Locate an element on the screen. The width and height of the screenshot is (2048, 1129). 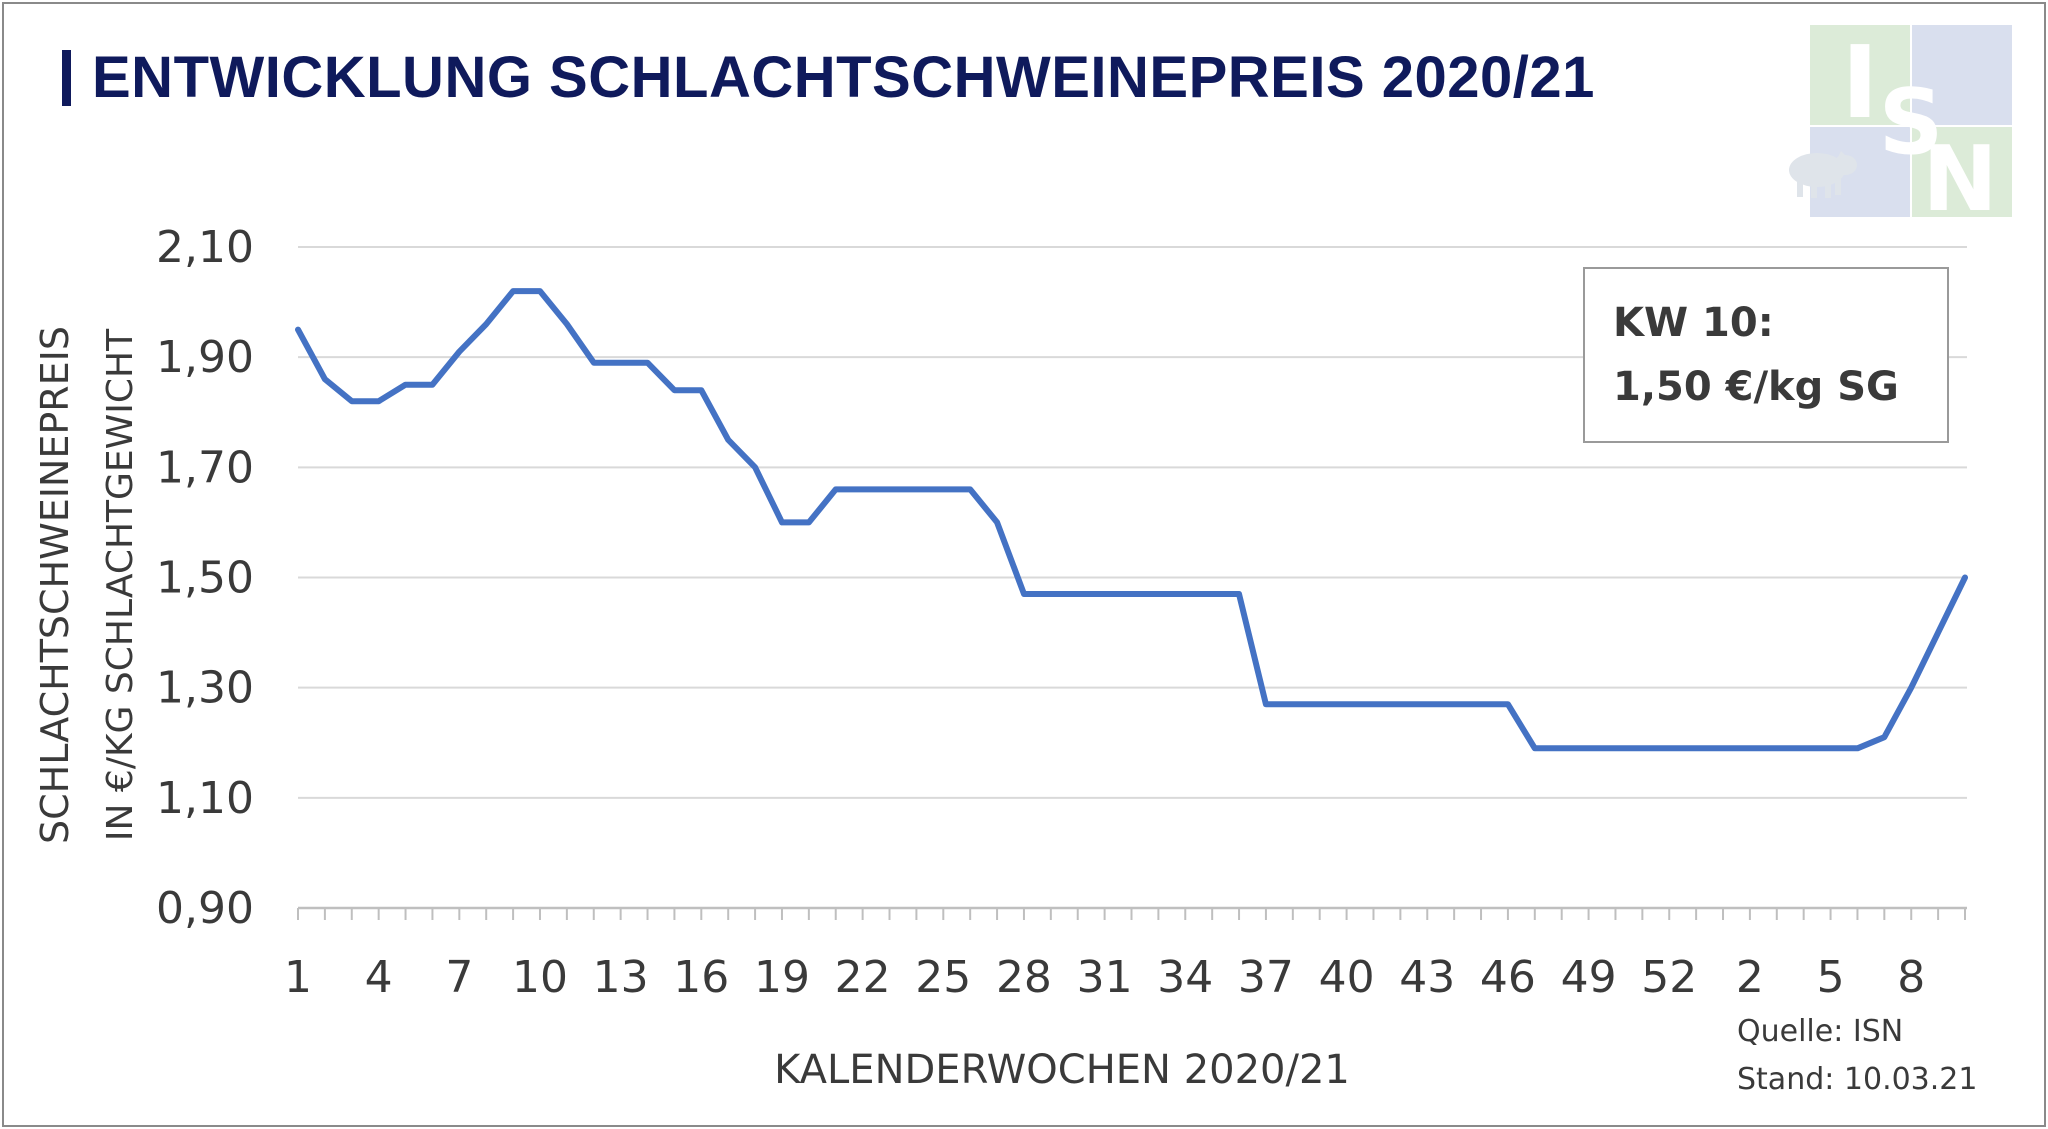
y-tick-label: 1,70 is located at coordinates (205, 467).